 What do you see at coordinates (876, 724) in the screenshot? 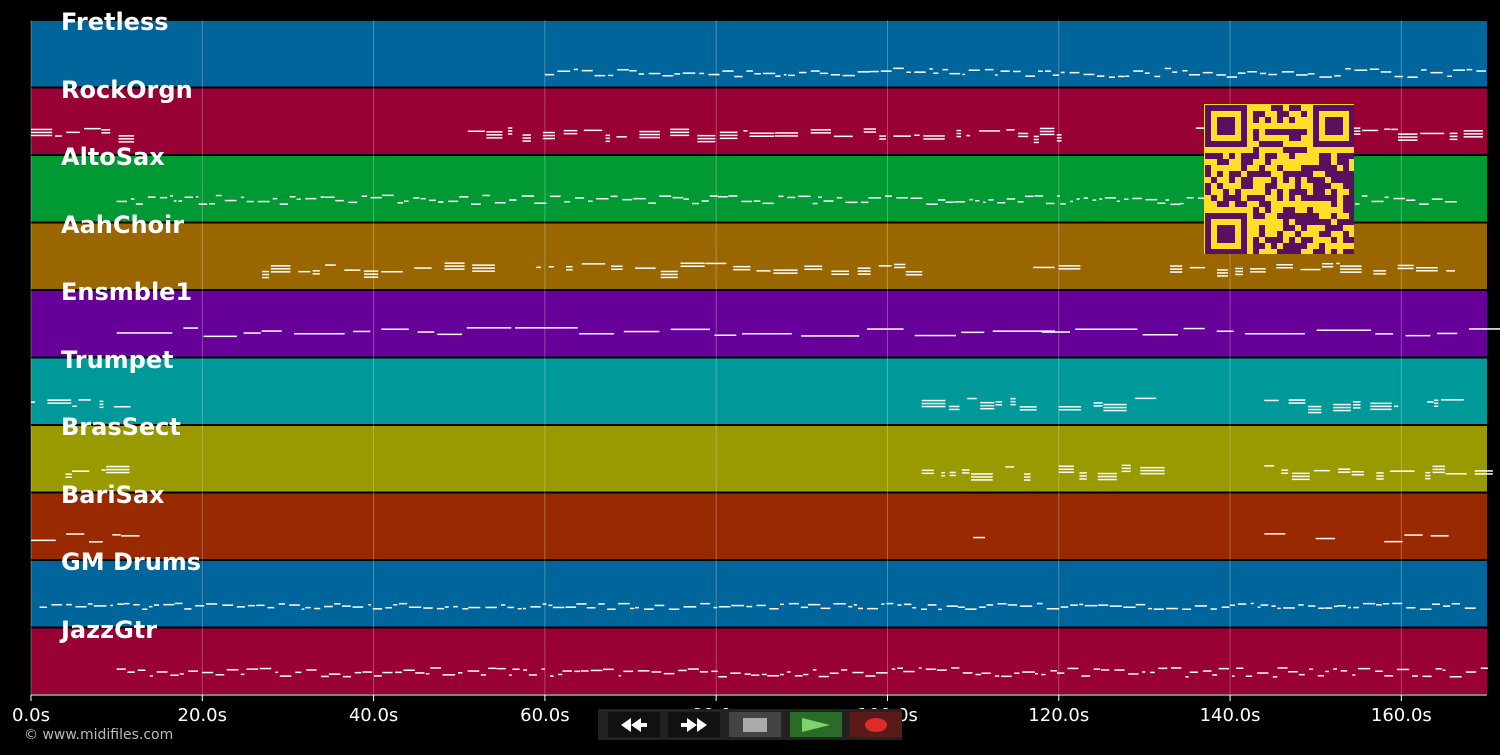
I see `record-button` at bounding box center [876, 724].